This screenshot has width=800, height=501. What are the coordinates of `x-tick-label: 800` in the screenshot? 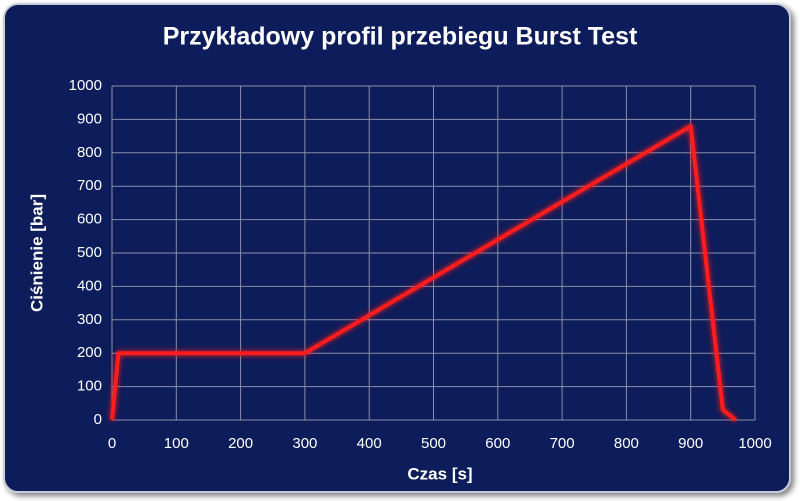 It's located at (626, 443).